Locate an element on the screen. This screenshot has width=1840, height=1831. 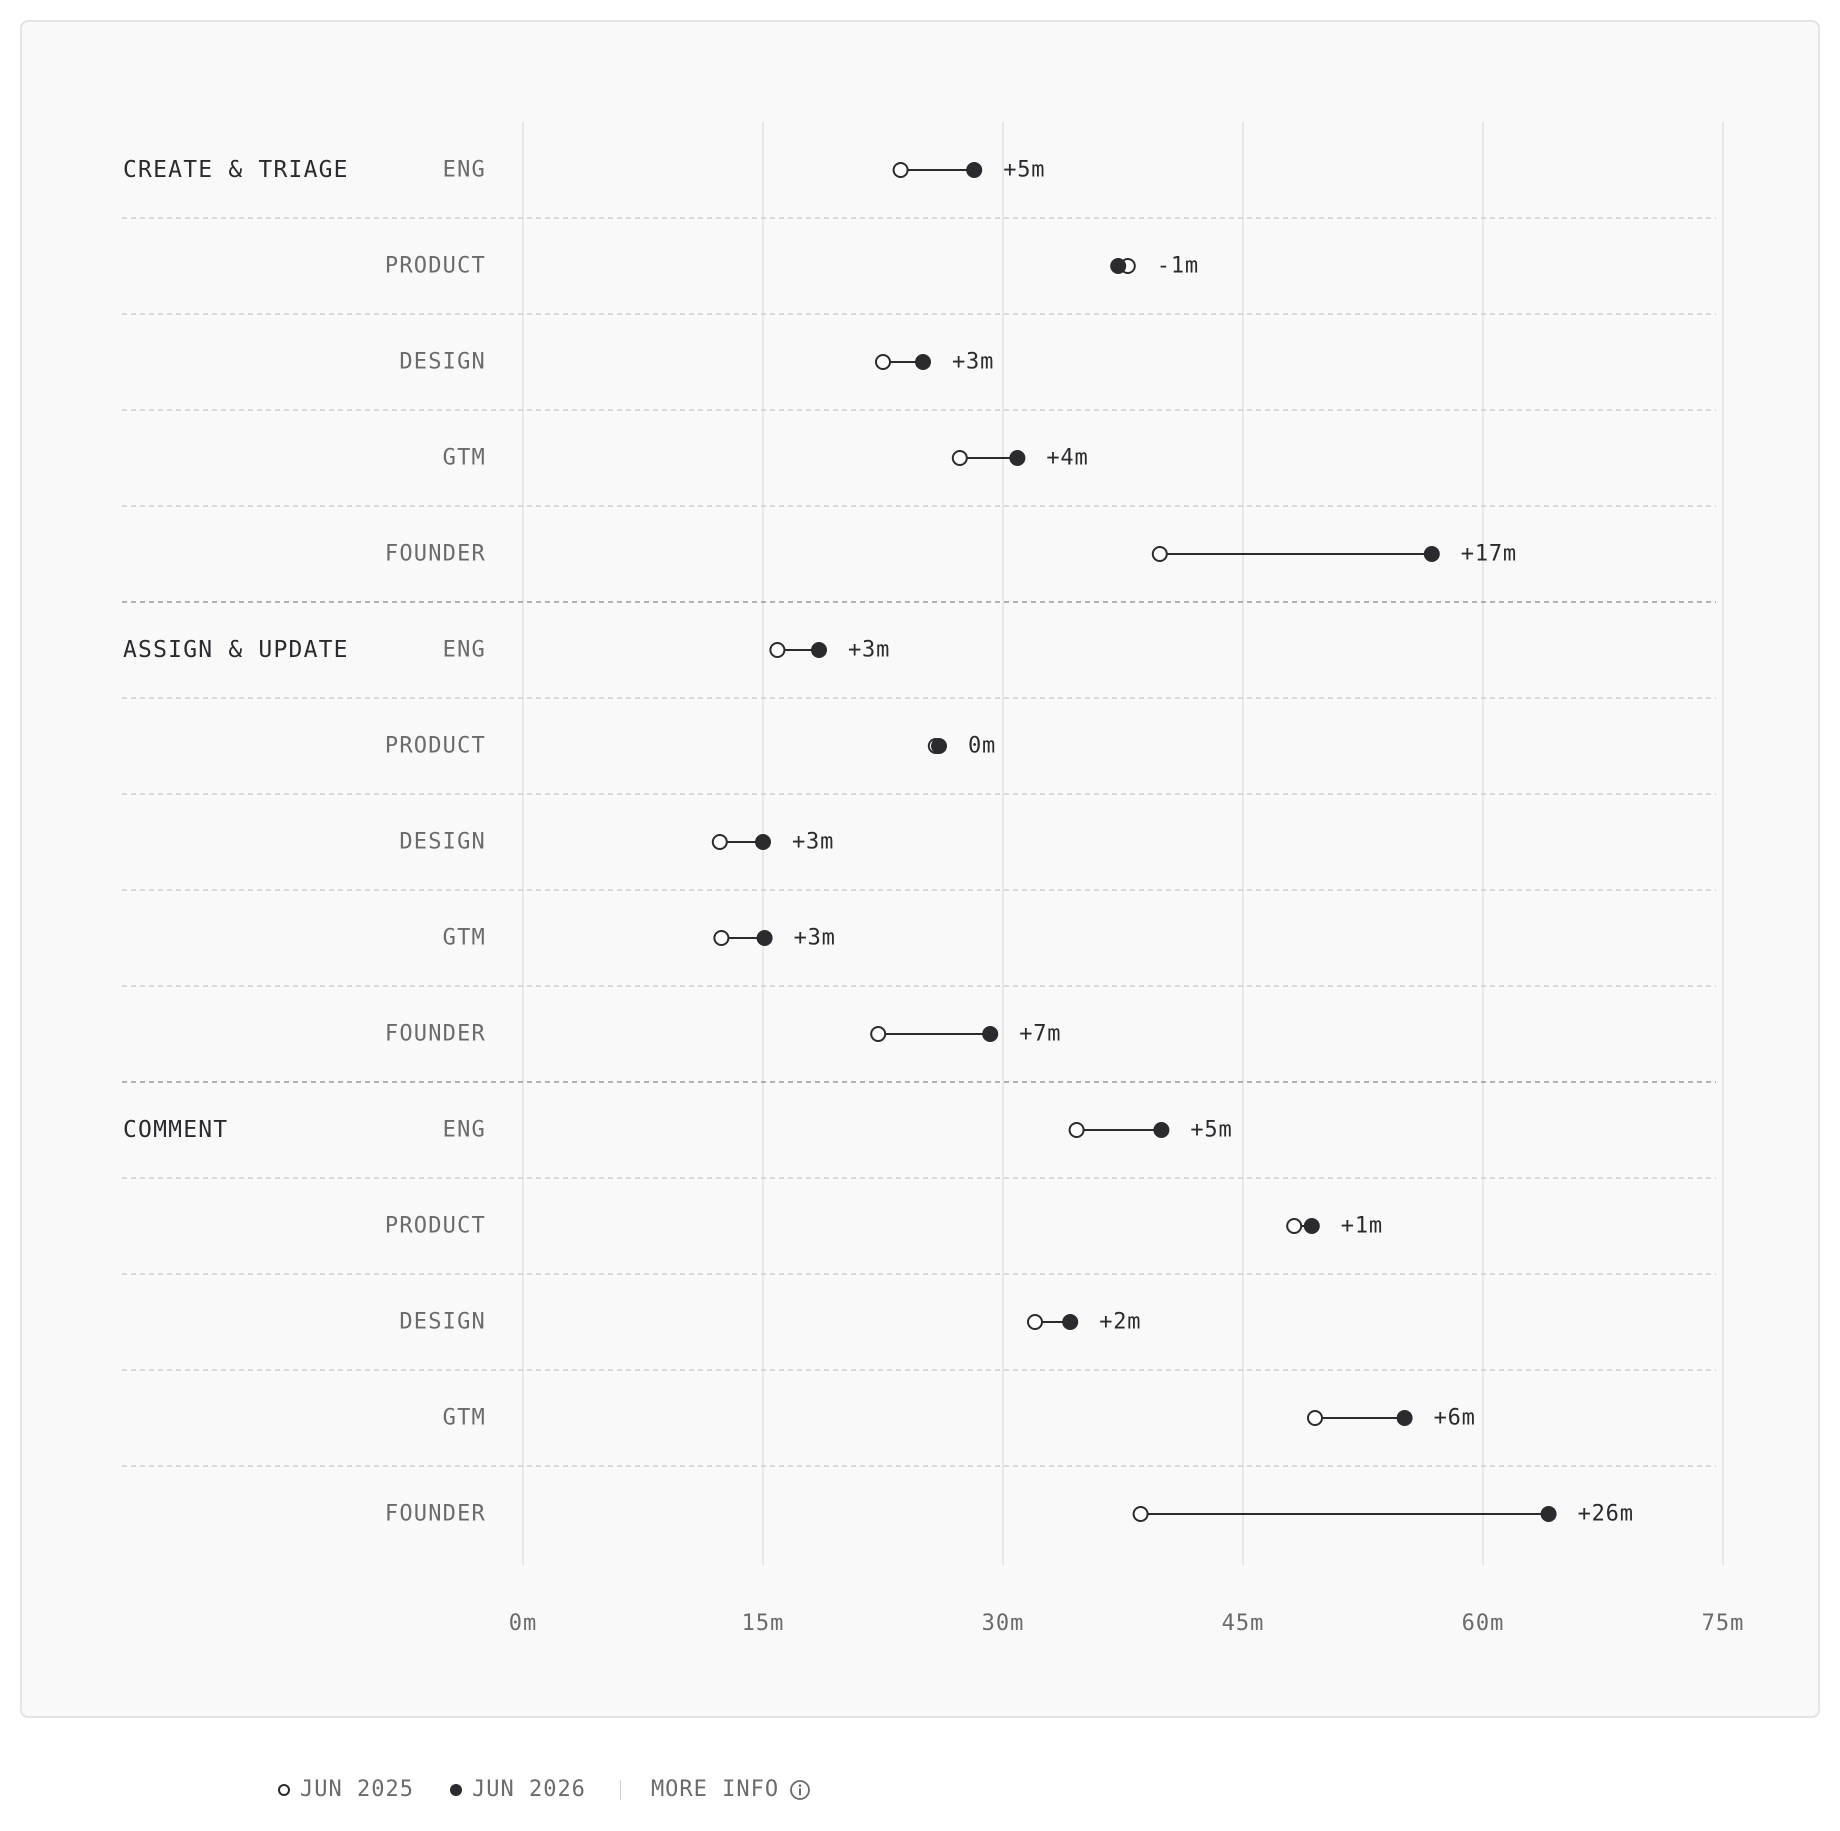
delta-label: -1m is located at coordinates (1178, 266).